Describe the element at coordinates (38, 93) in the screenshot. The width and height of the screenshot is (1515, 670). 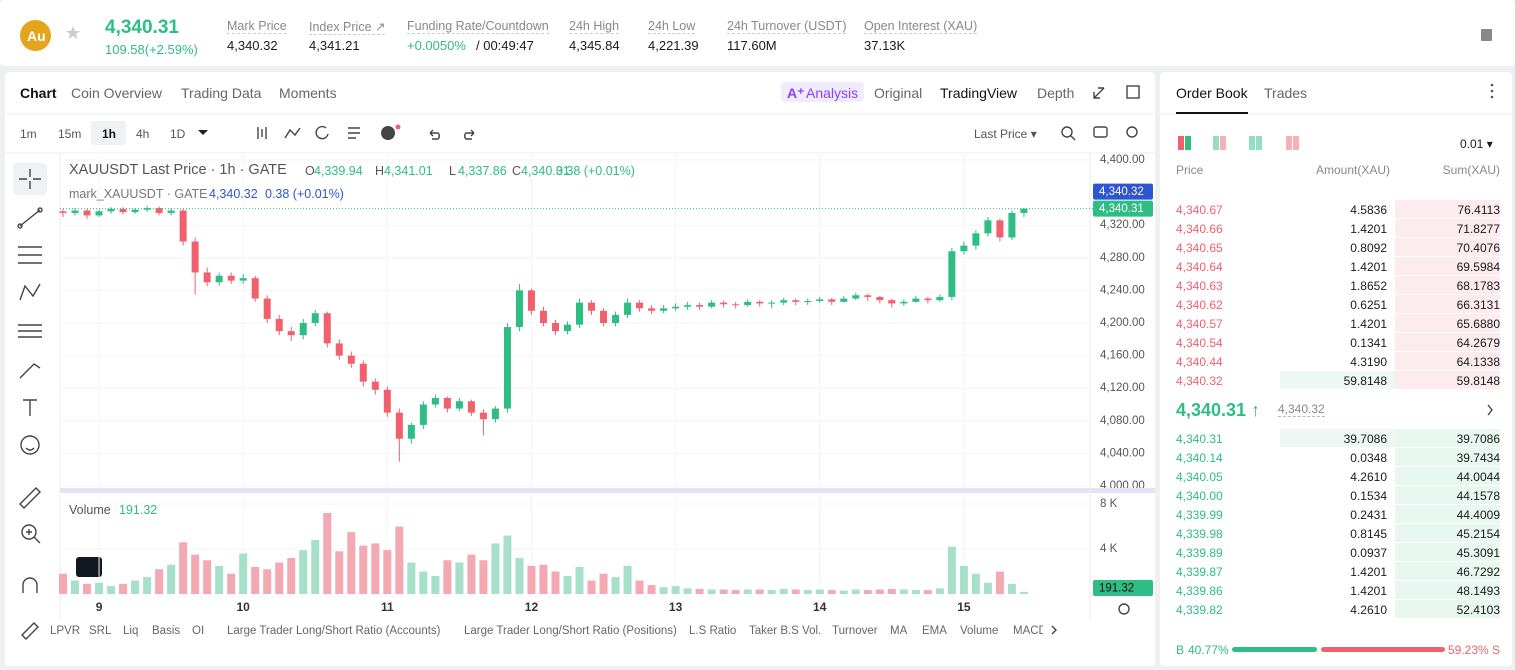
I see `chart-tab: Chart` at that location.